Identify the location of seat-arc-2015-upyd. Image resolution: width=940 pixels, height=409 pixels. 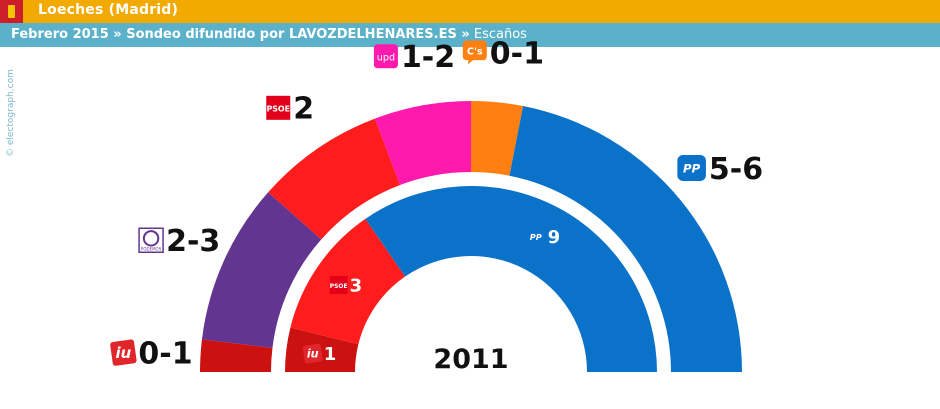
(422, 143).